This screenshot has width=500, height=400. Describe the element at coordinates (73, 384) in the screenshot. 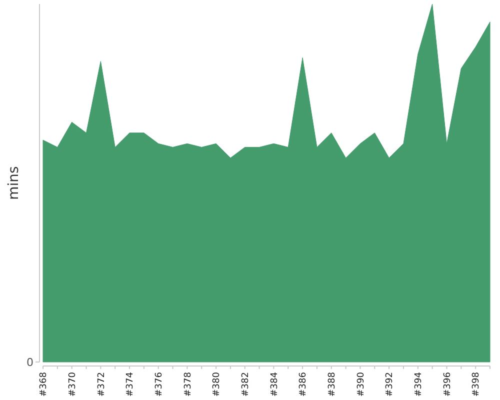

I see `x-tick-label: #370` at that location.